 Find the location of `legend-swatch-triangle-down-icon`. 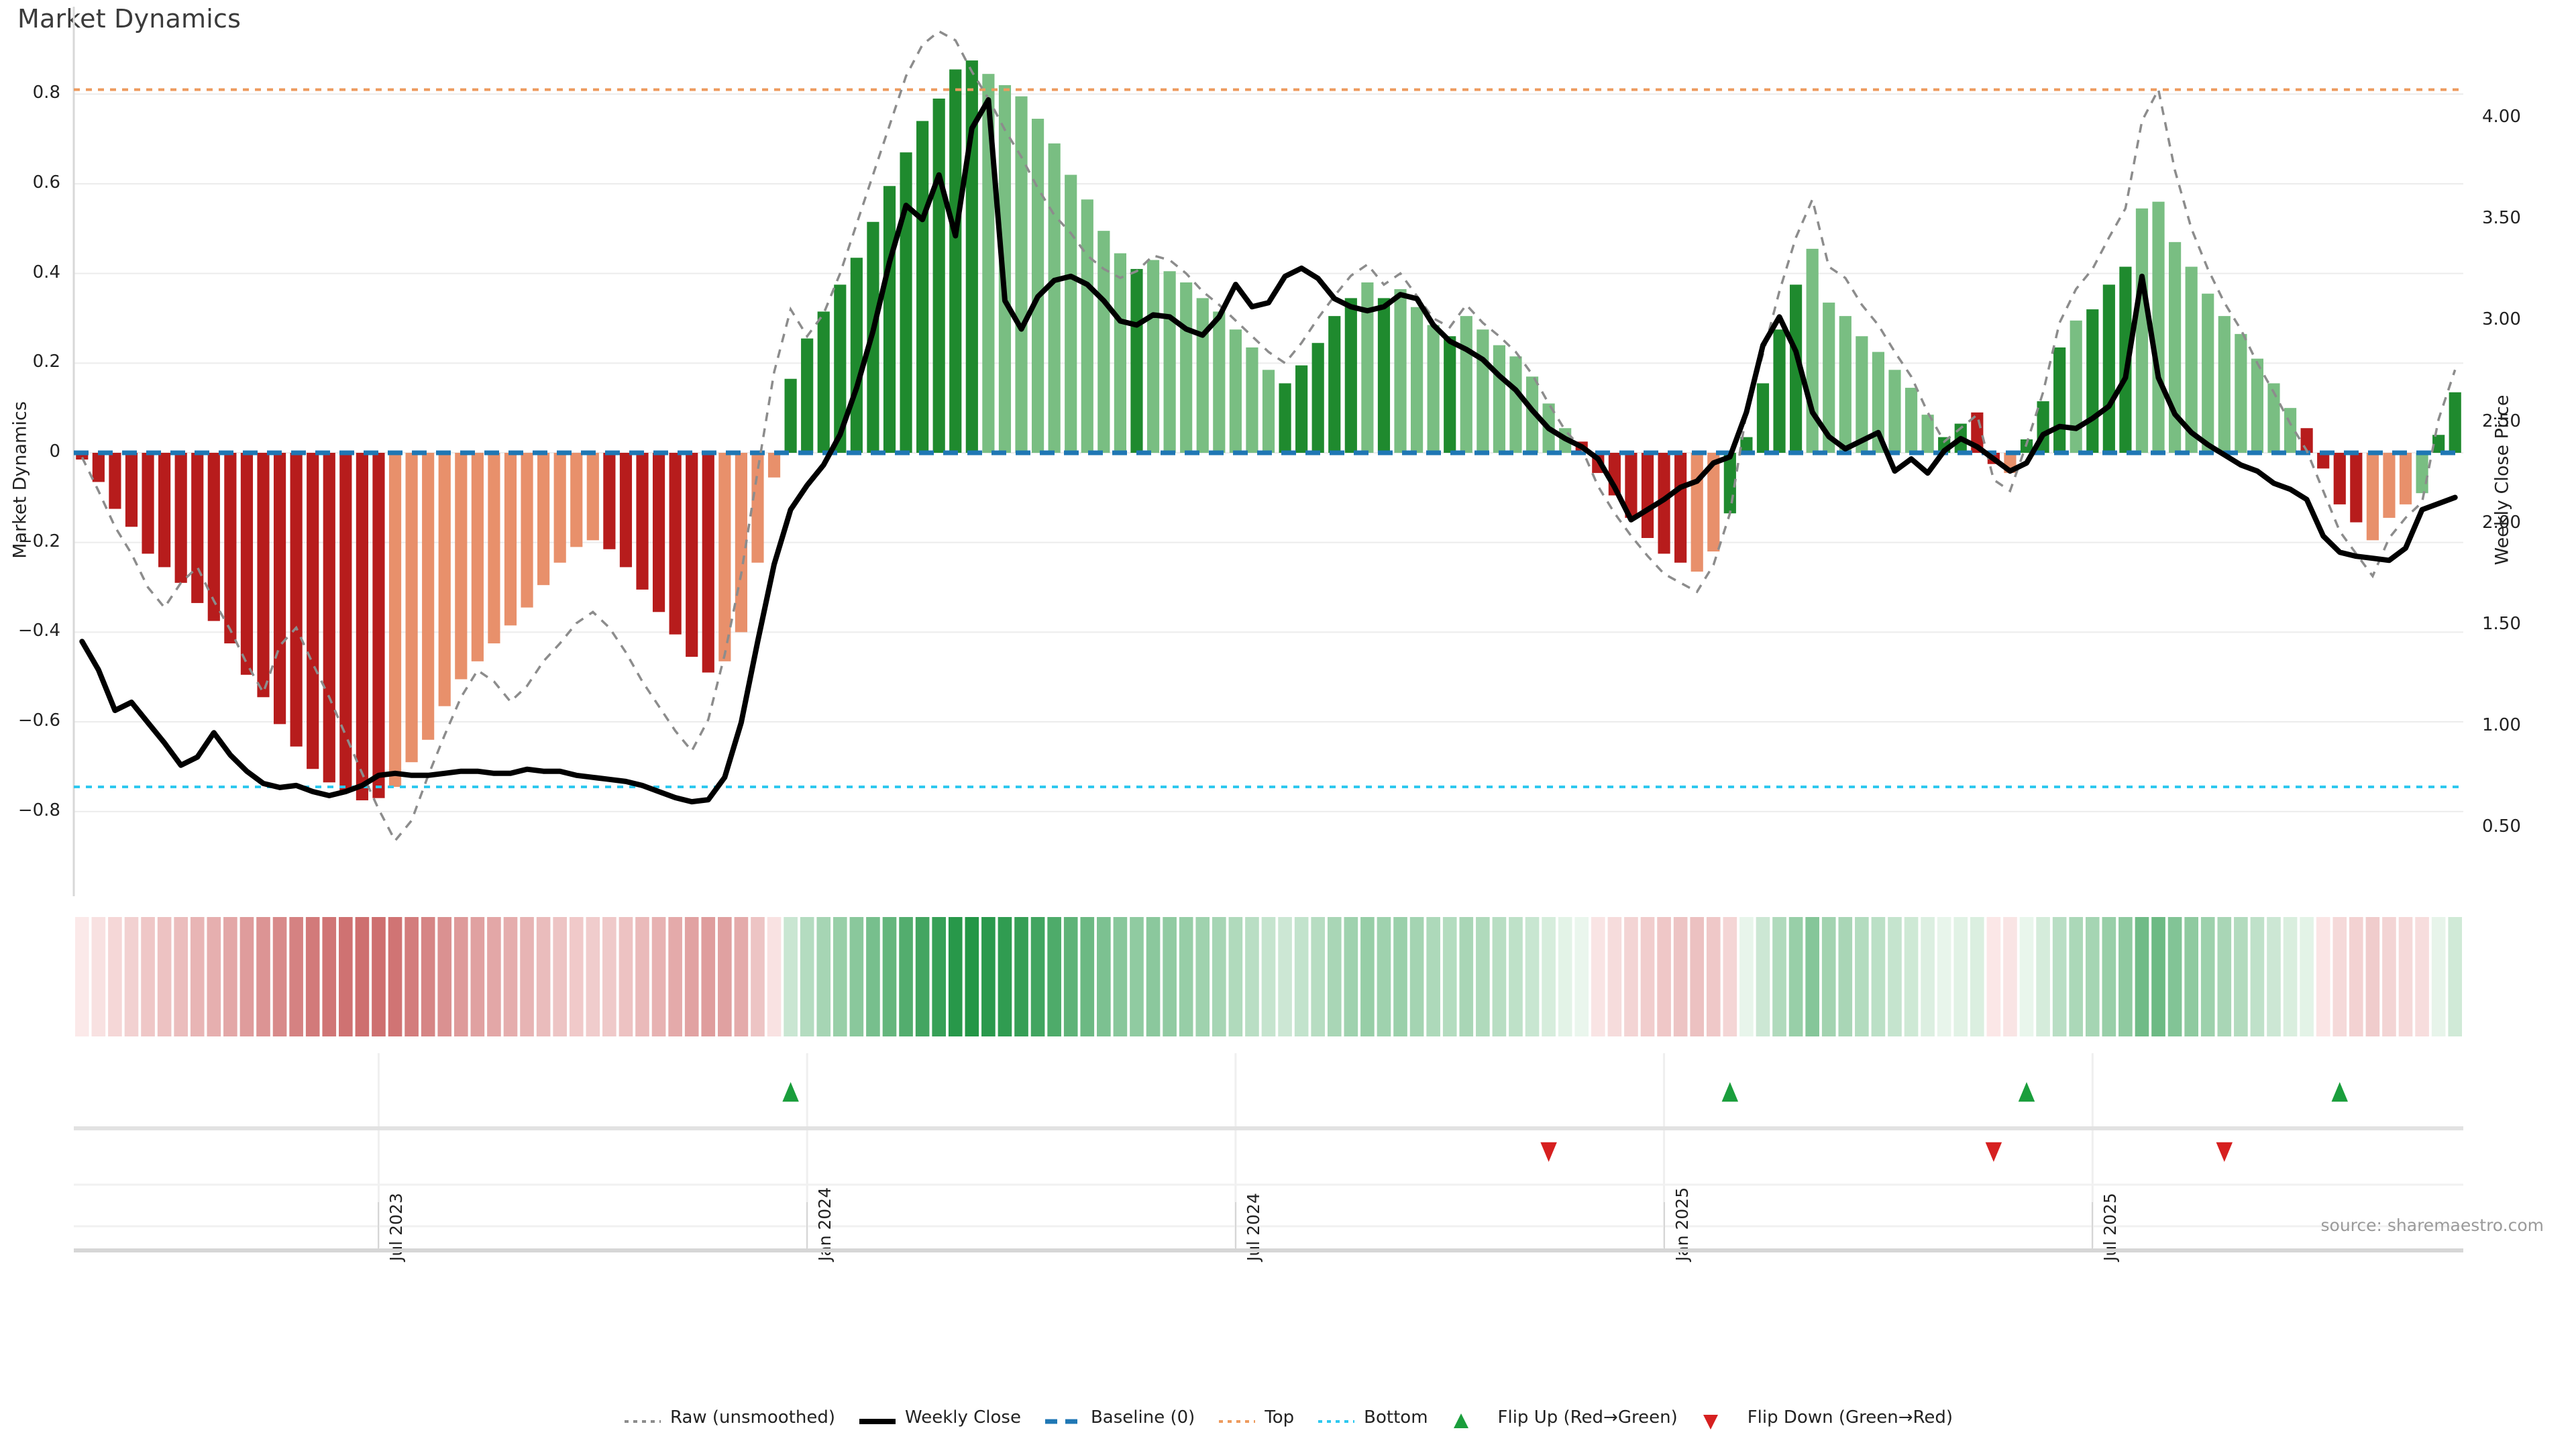

legend-swatch-triangle-down-icon is located at coordinates (1720, 1420).